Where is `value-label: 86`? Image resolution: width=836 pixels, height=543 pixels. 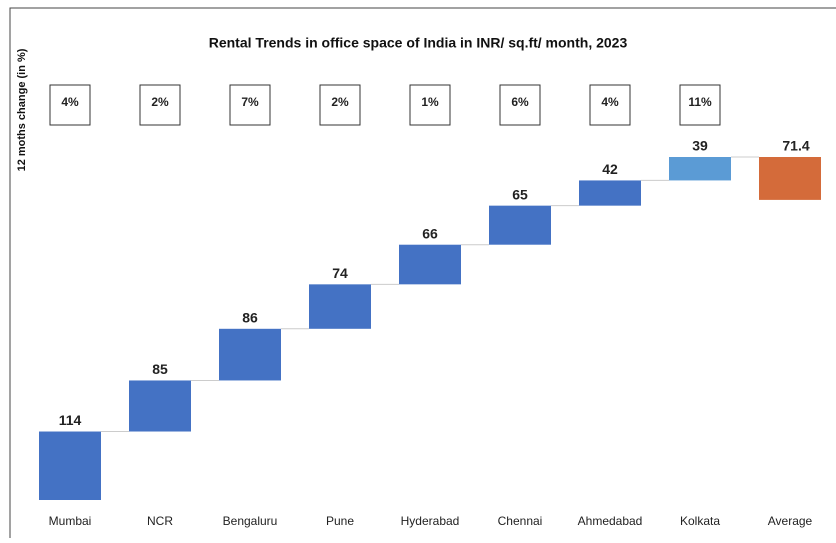
value-label: 86 is located at coordinates (250, 318).